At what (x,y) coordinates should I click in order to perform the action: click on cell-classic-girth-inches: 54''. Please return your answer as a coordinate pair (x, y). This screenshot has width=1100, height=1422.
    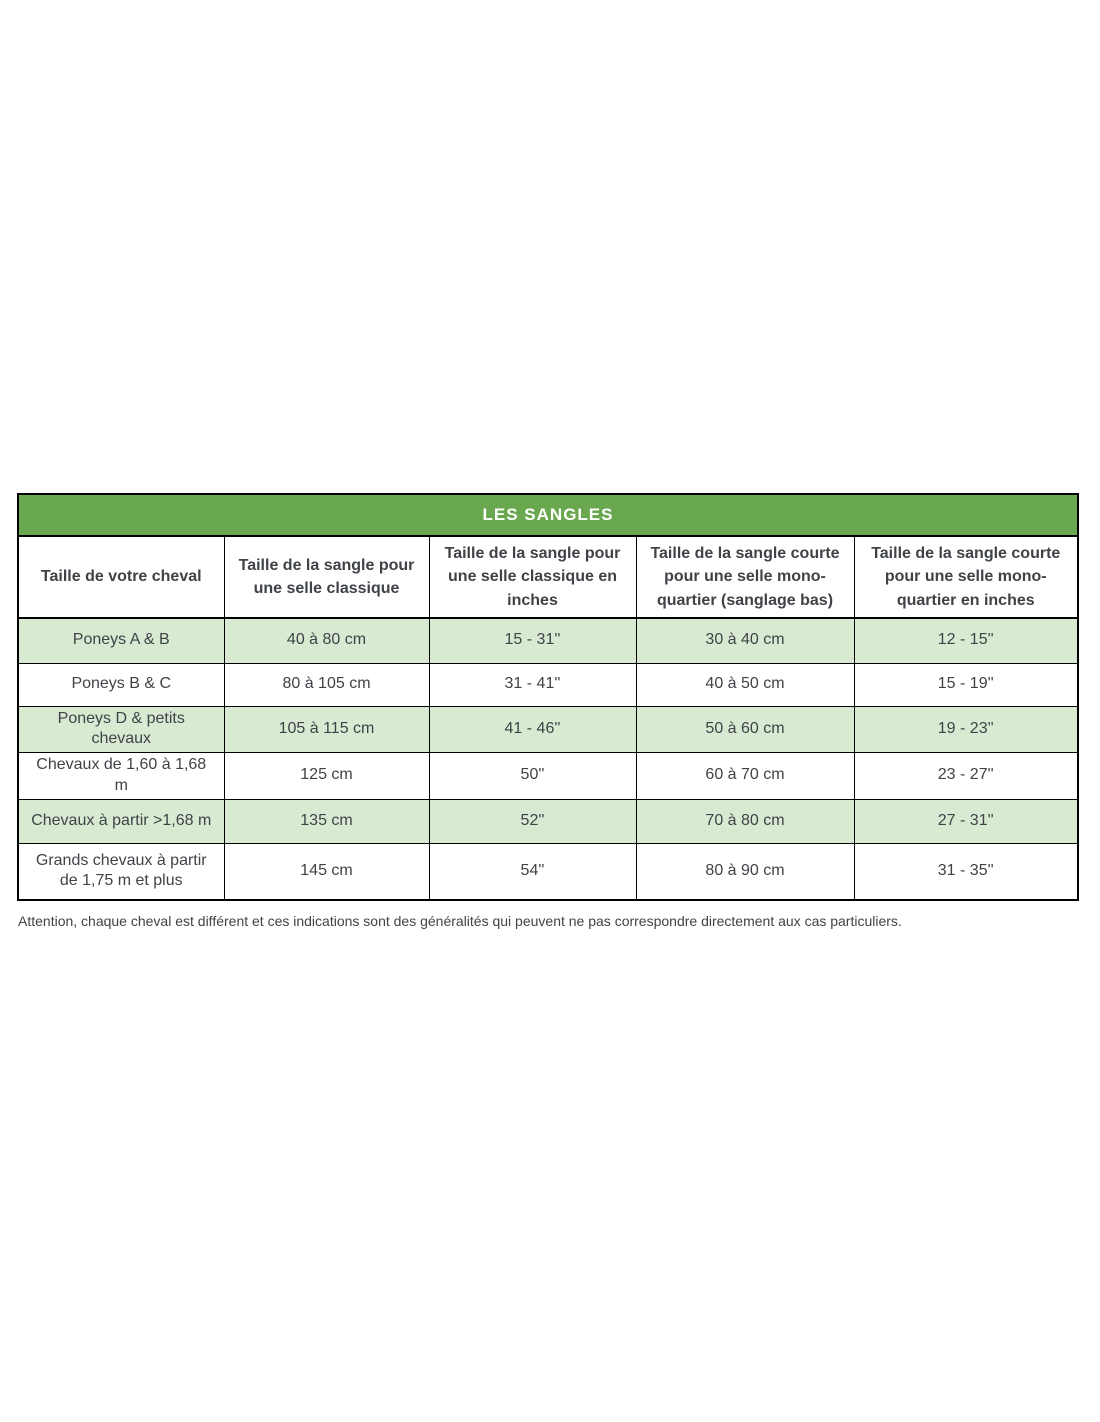
    Looking at the image, I should click on (532, 871).